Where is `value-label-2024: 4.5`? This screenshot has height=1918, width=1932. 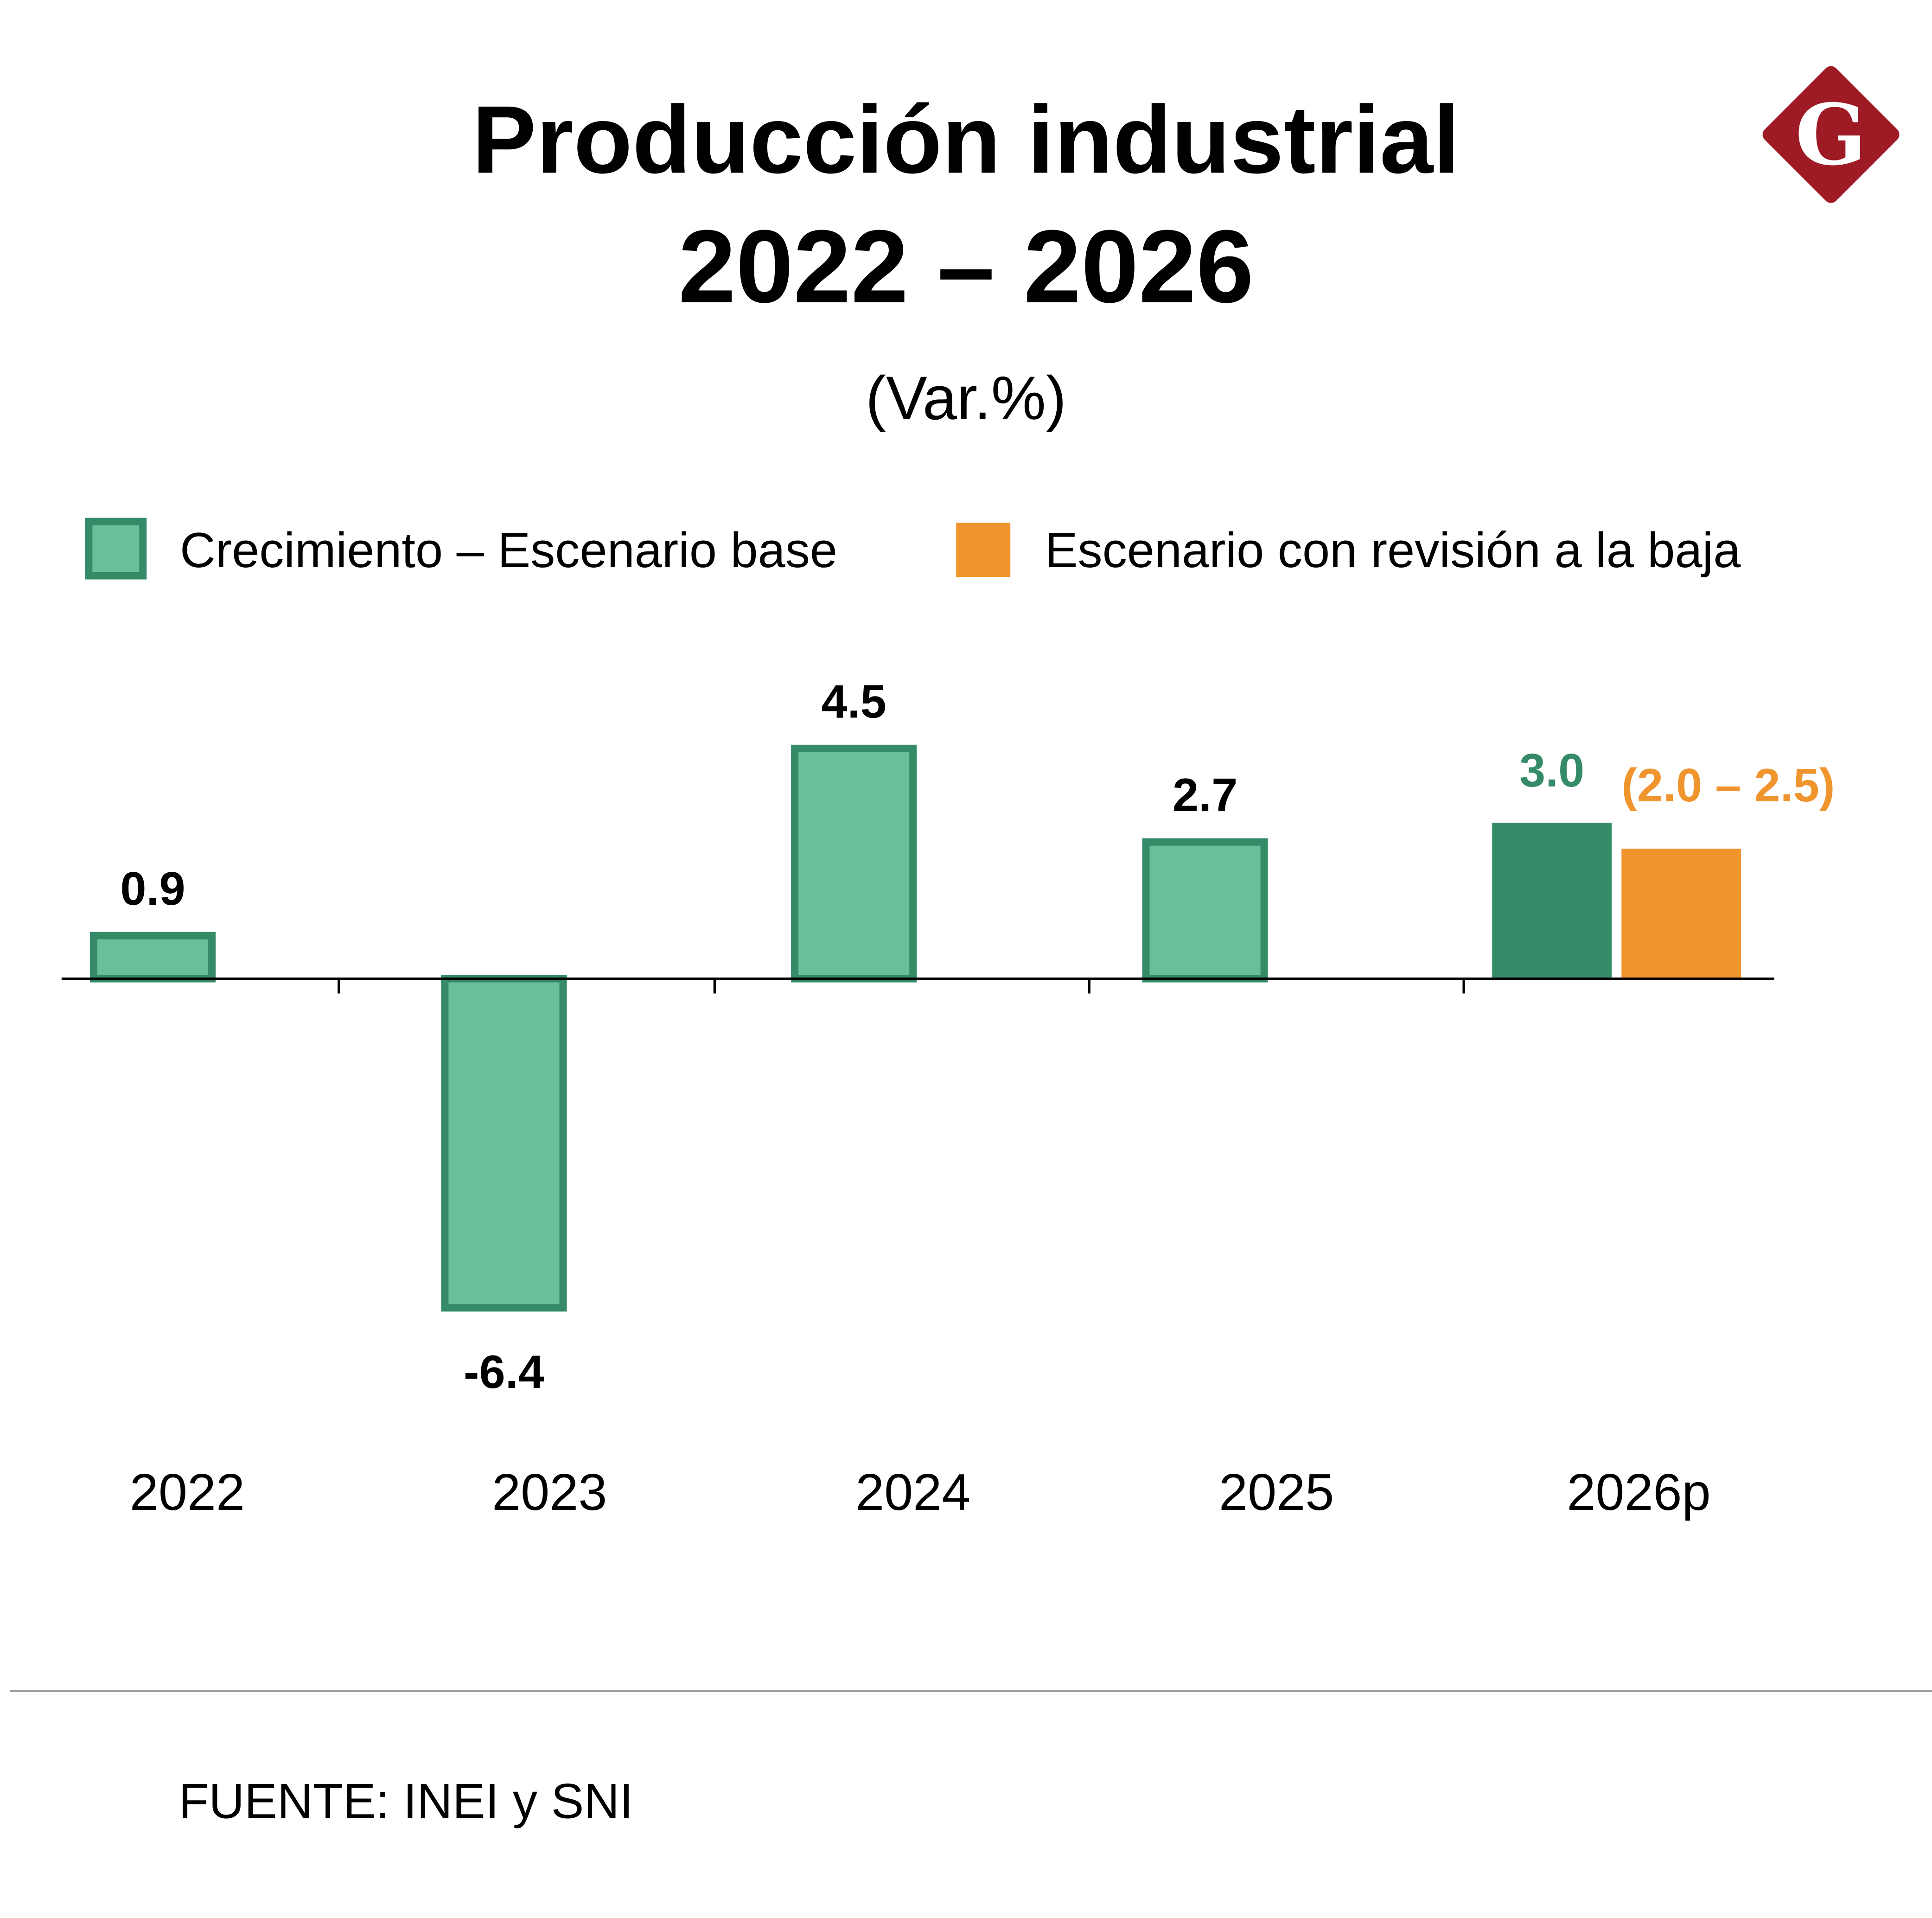
value-label-2024: 4.5 is located at coordinates (853, 702).